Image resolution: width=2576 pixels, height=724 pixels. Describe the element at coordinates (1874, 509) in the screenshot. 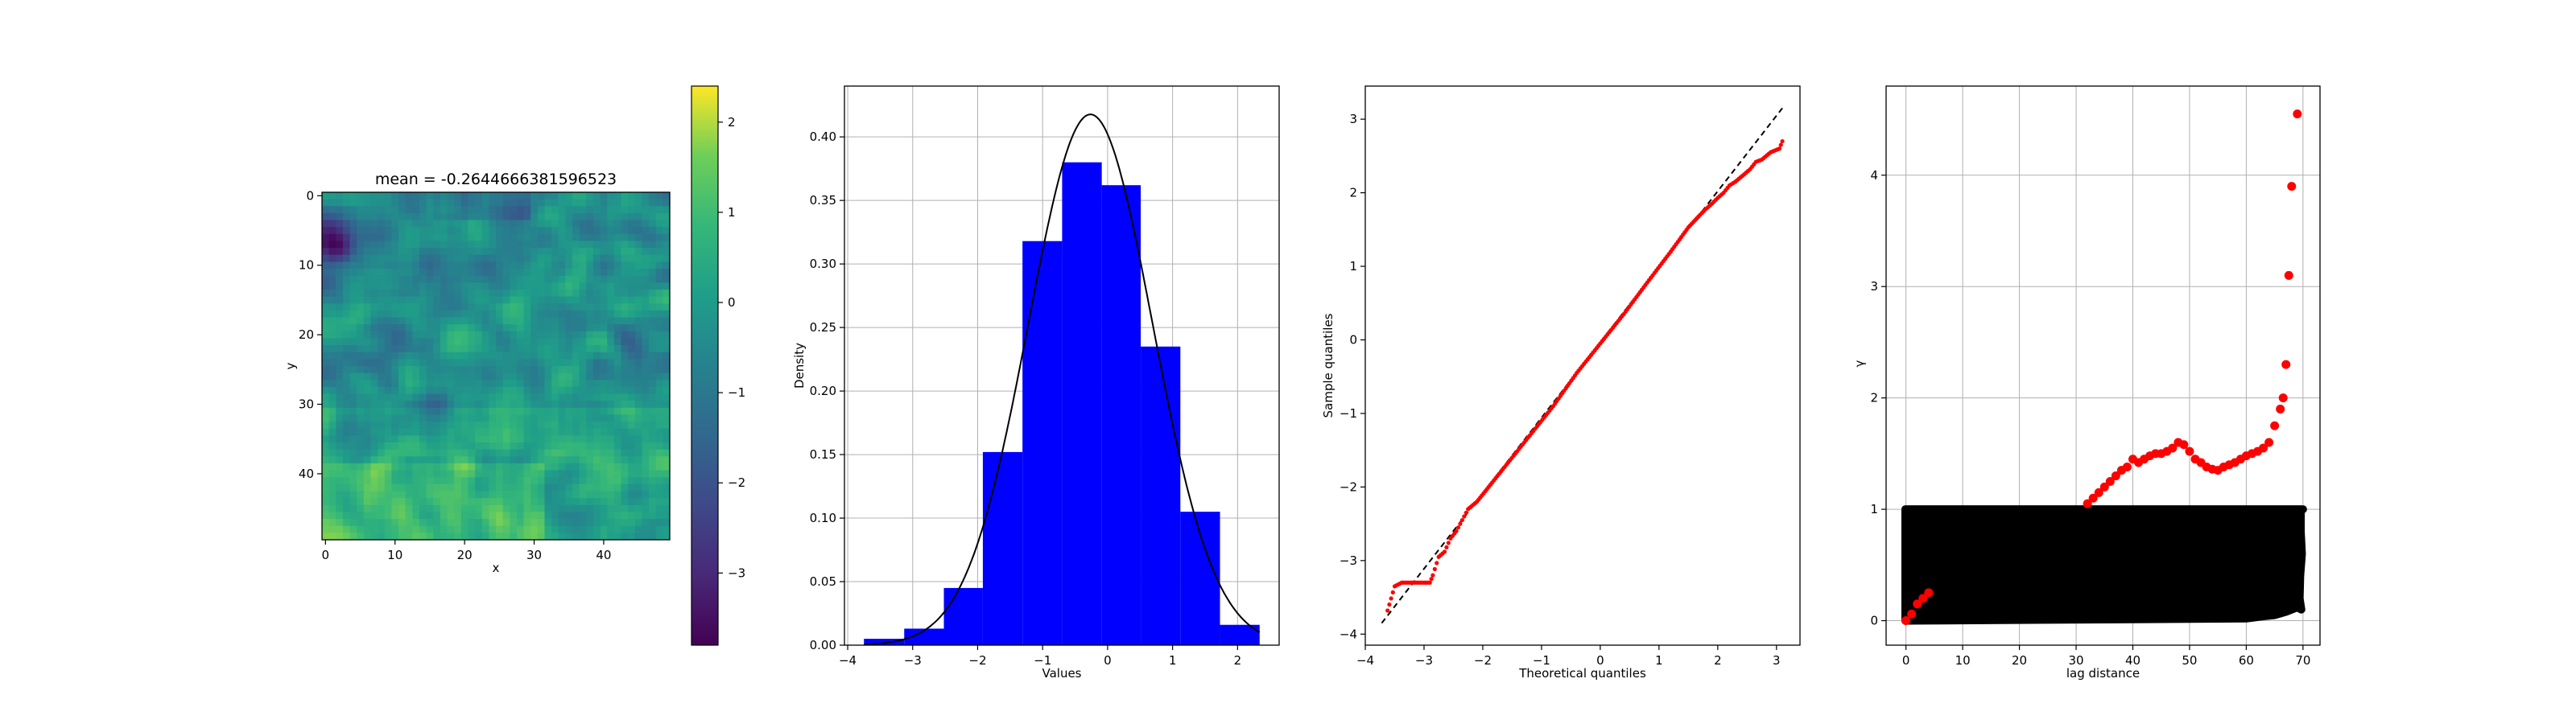

I see `semivariogram-y-tick-label: 1` at that location.